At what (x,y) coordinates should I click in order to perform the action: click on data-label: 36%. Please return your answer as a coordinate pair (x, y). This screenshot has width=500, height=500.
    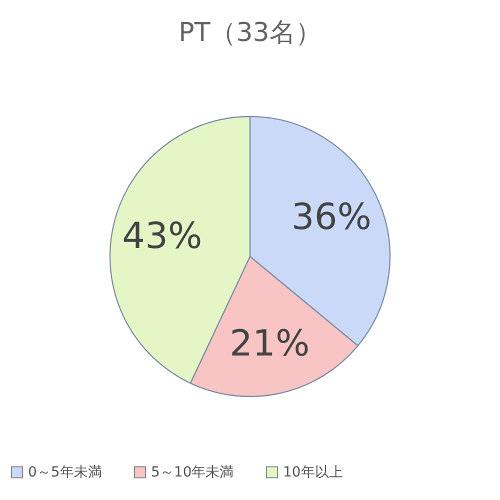
    Looking at the image, I should click on (331, 217).